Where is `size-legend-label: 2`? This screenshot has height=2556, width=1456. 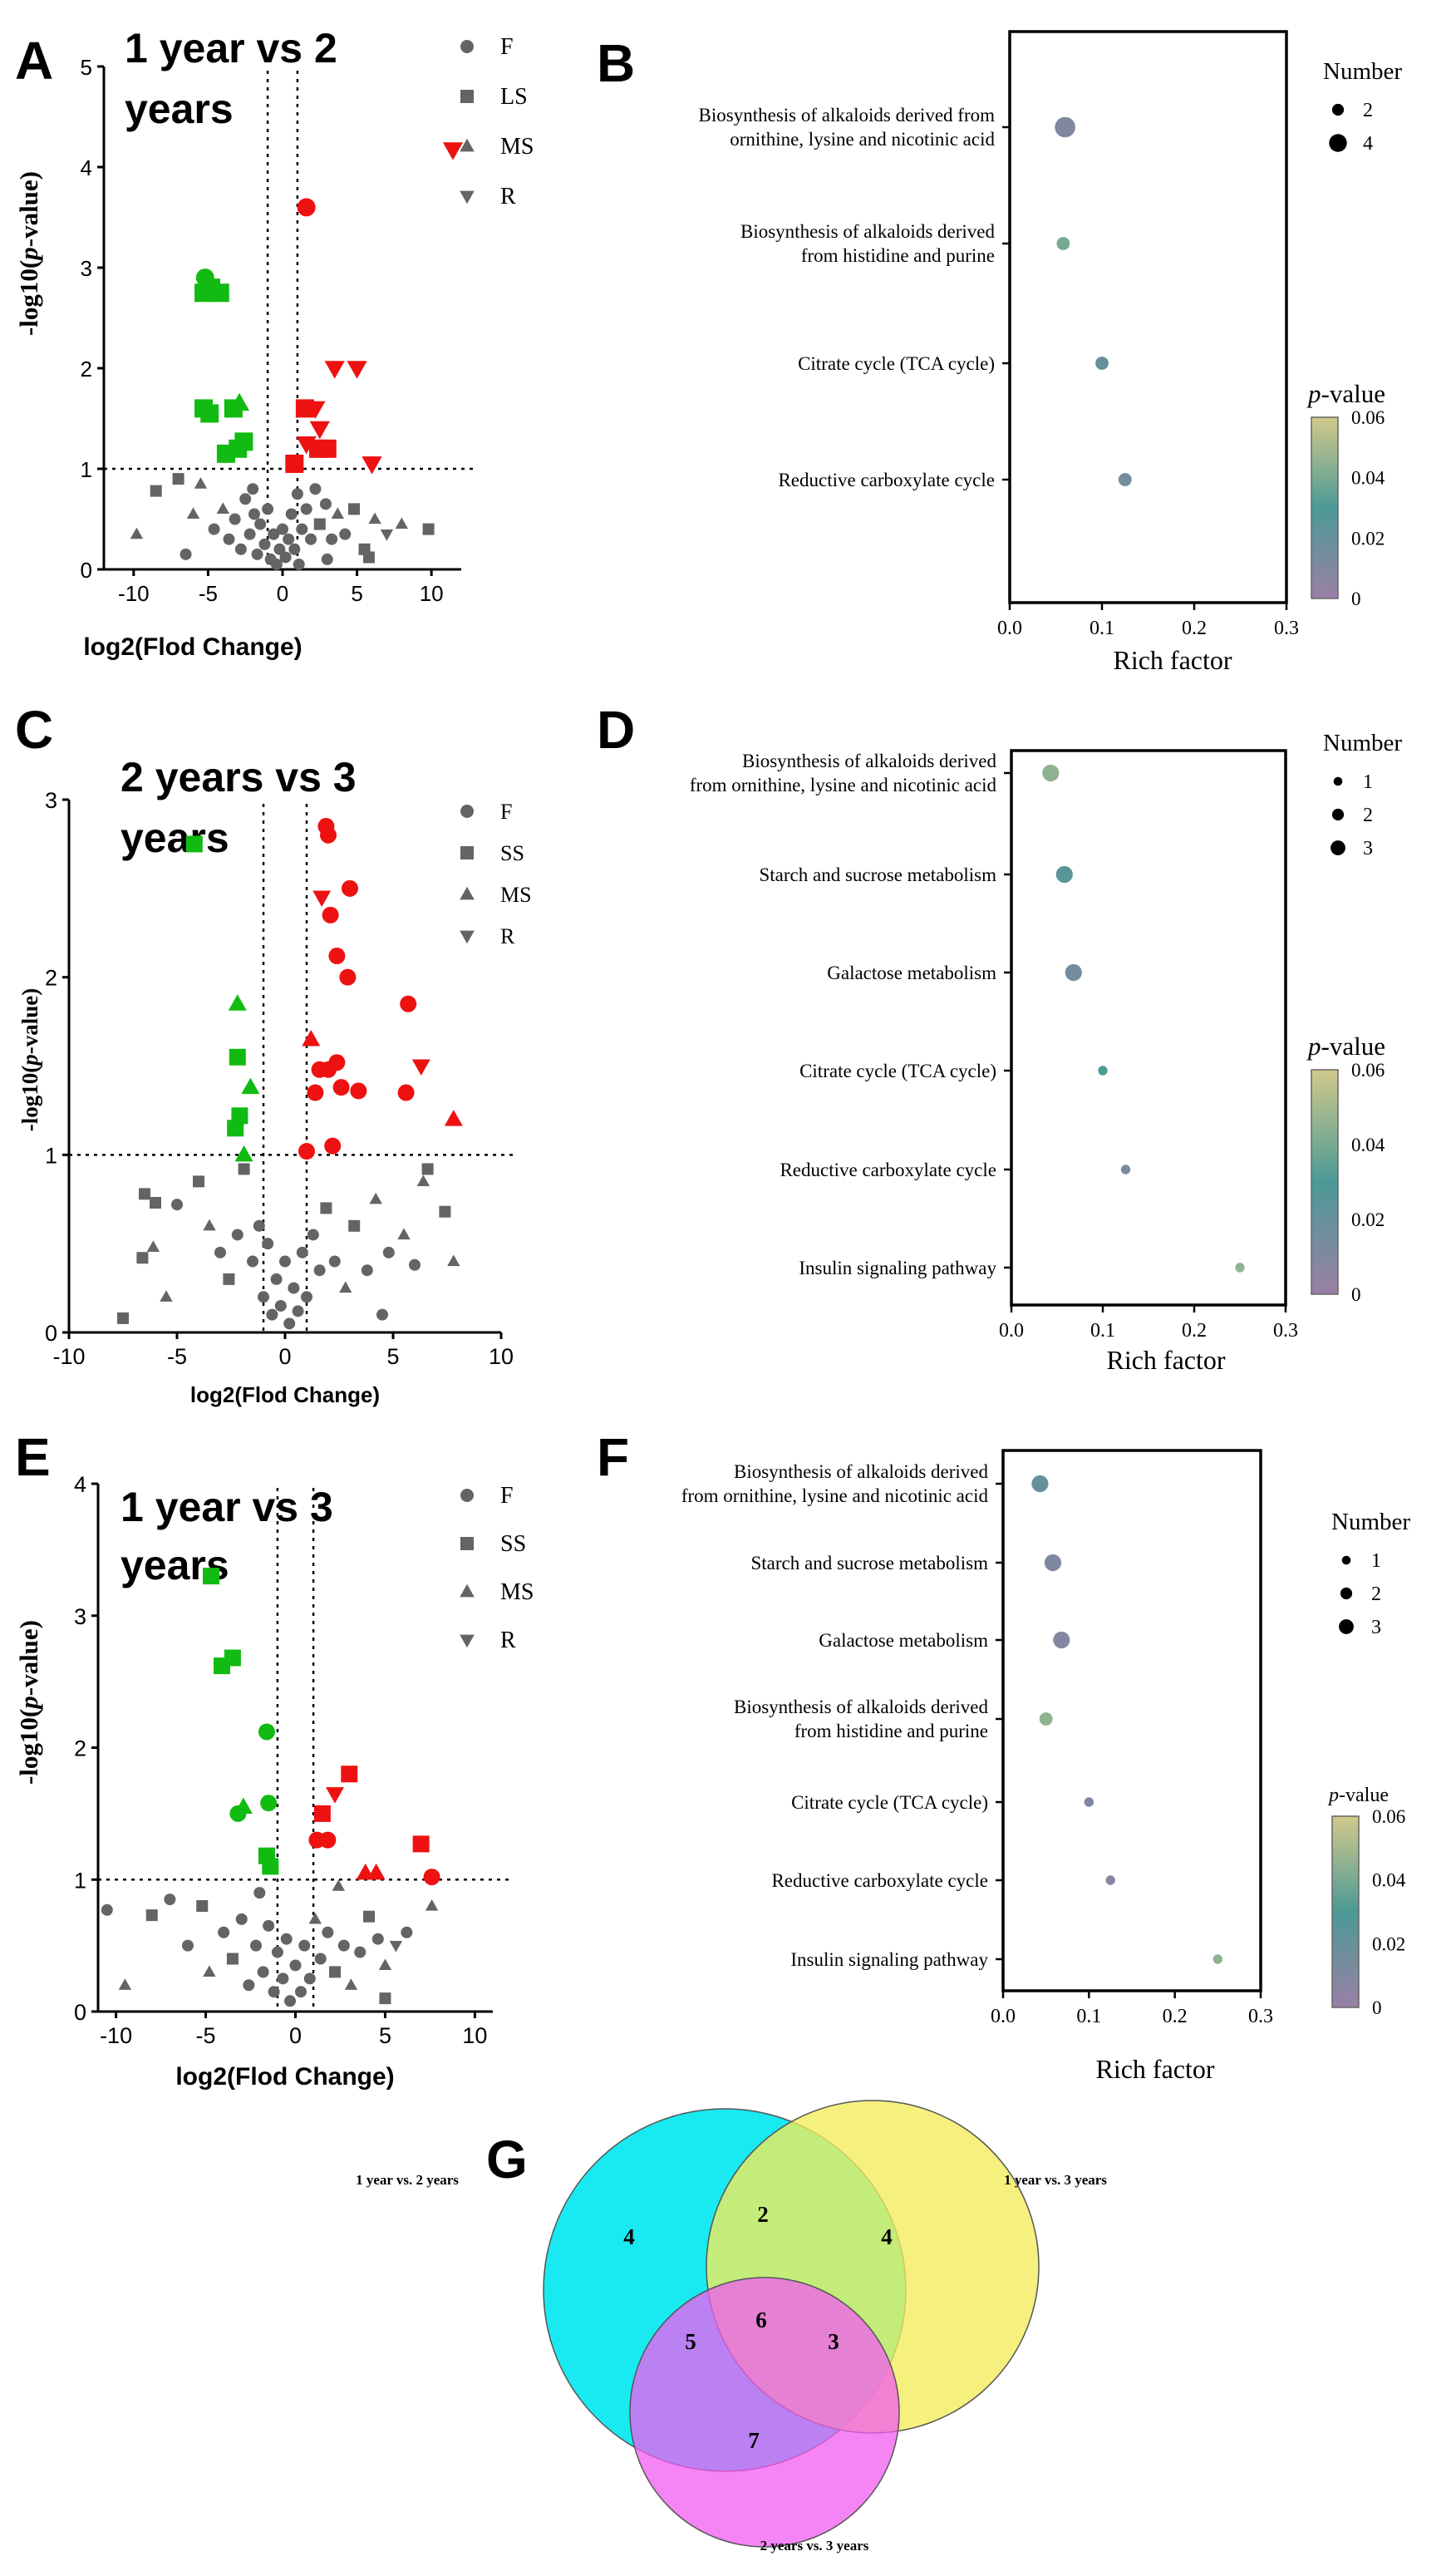
size-legend-label: 2 is located at coordinates (1368, 110).